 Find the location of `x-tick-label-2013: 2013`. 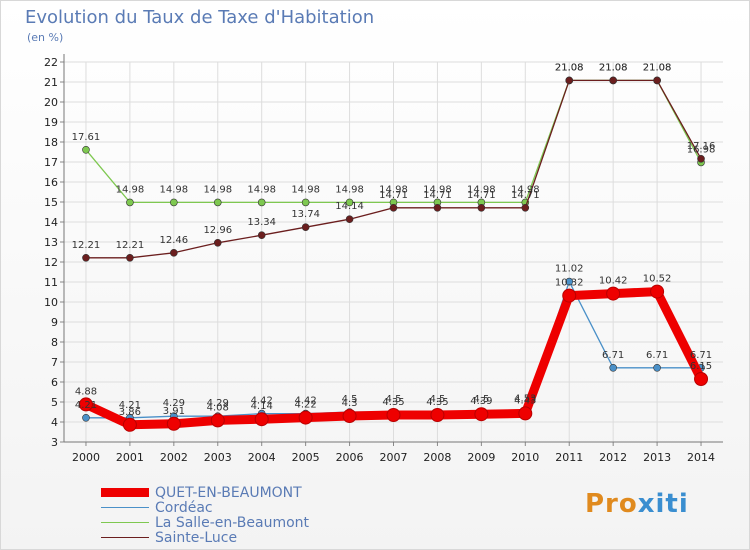

x-tick-label-2013: 2013 is located at coordinates (657, 457).